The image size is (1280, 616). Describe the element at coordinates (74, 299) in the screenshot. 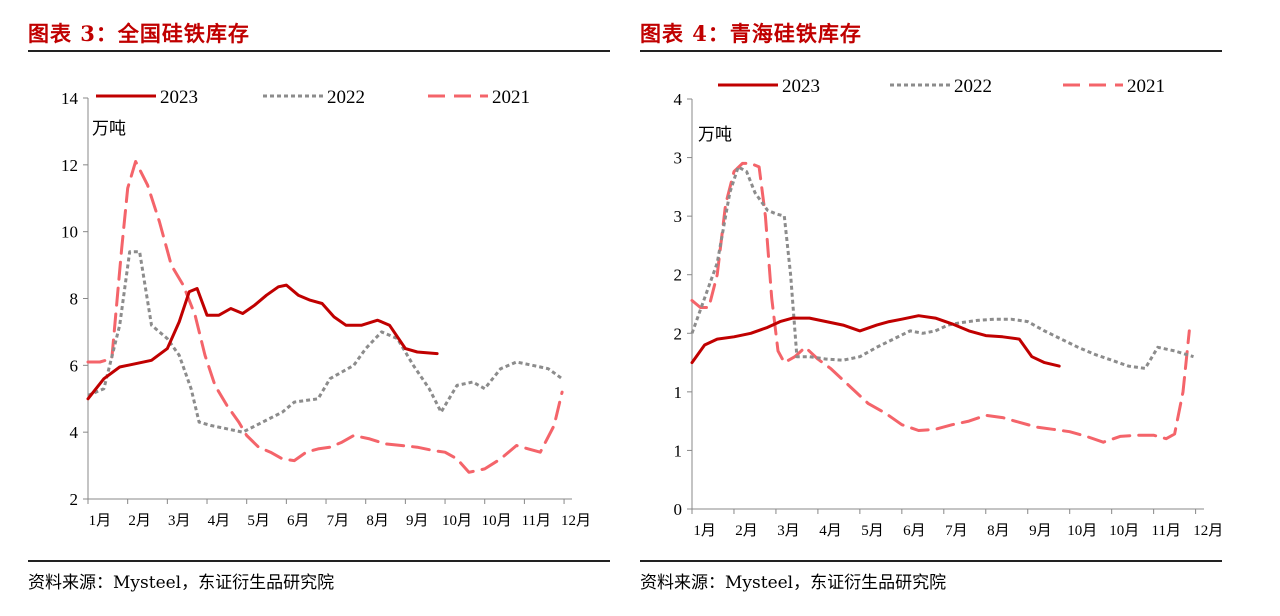

I see `y-tick-label: 8` at that location.